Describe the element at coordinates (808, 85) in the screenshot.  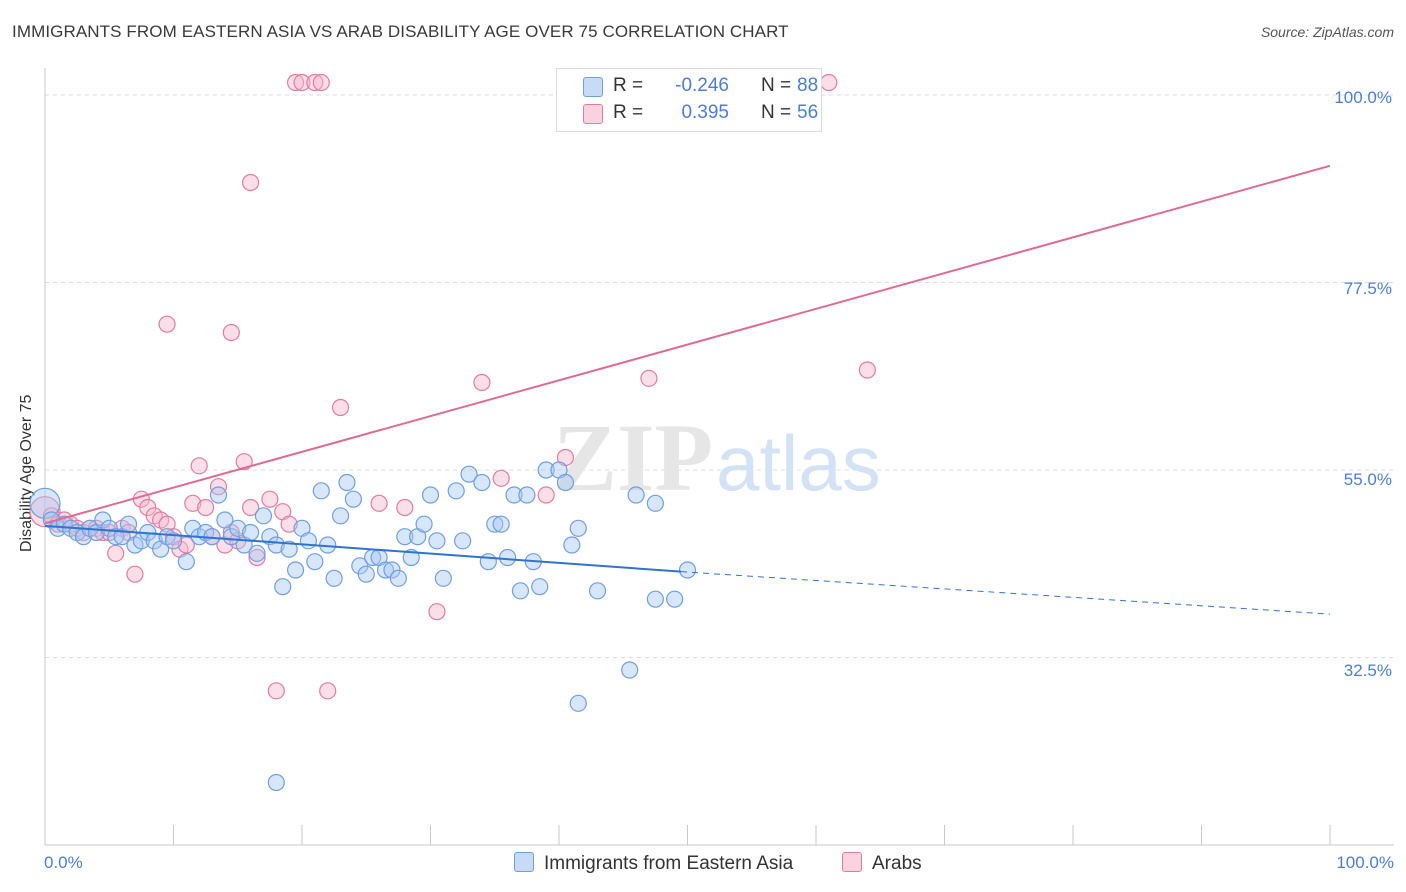
I see `legend-n-value: 88` at that location.